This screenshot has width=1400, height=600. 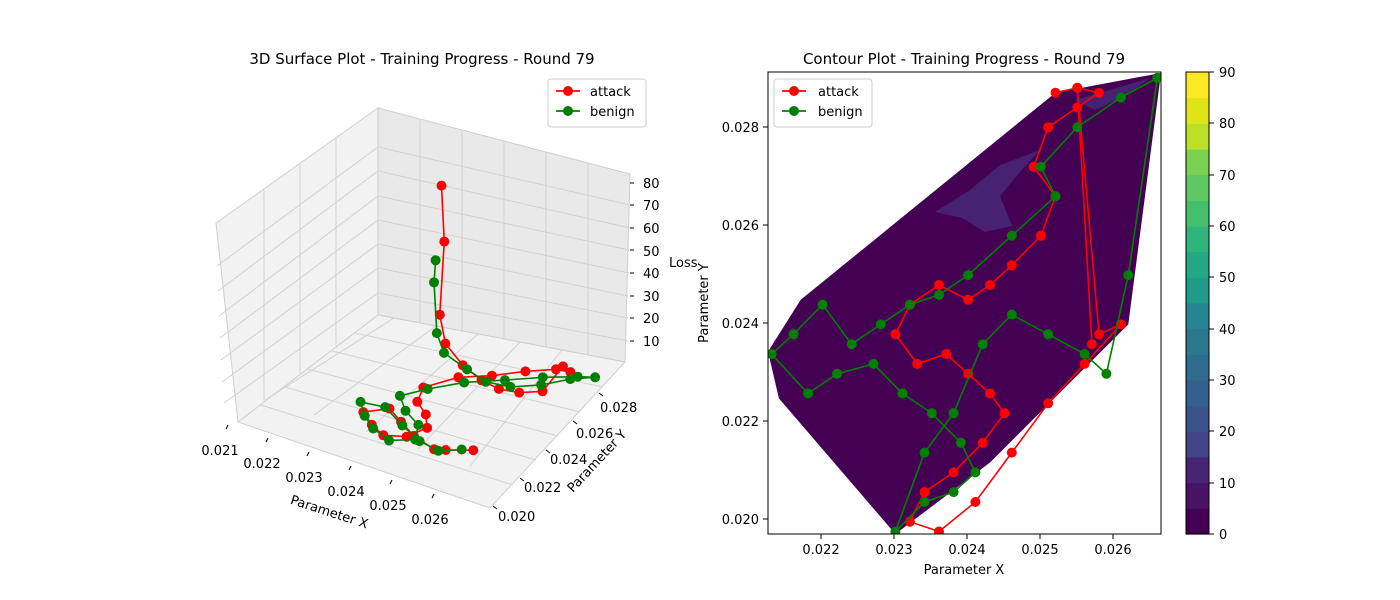 What do you see at coordinates (651, 297) in the screenshot?
I see `plot3d-ztick-label: 30` at bounding box center [651, 297].